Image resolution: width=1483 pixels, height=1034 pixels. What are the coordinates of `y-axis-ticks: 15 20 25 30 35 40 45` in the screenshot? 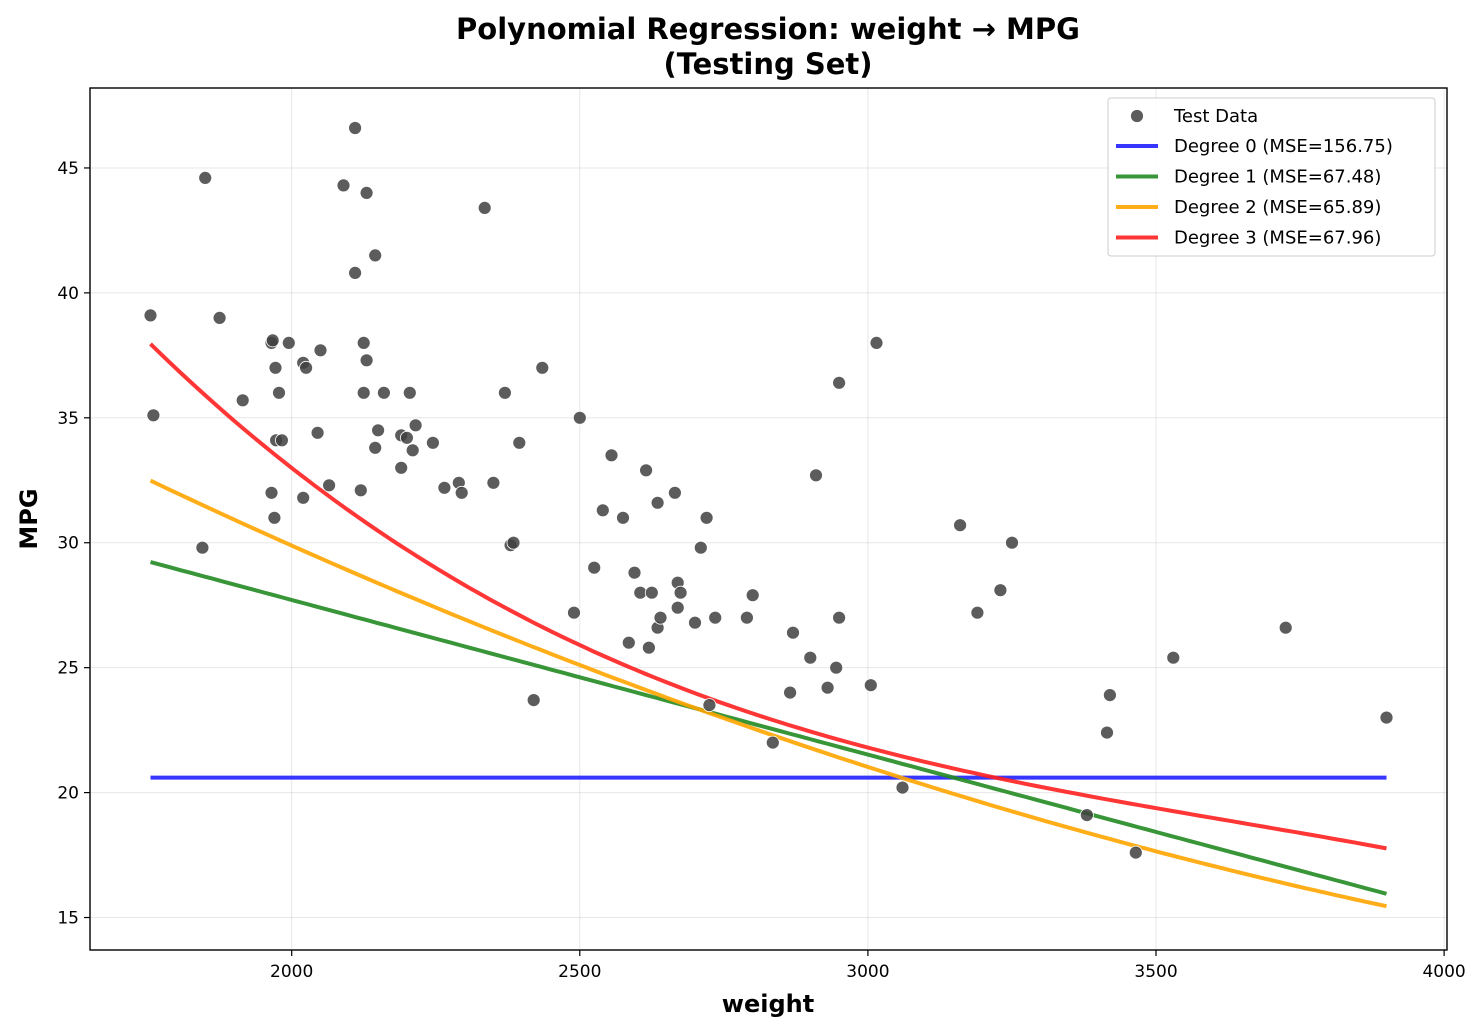 It's located at (73, 544).